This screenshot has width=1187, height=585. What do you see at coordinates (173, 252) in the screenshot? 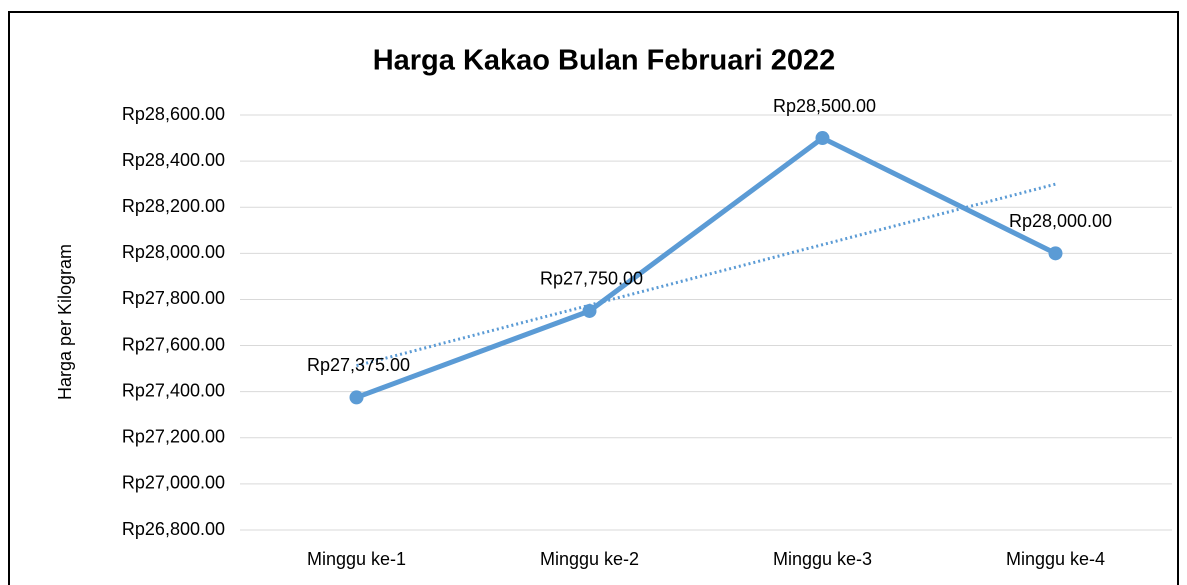
I see `y-tick-label: Rp28,000.00` at bounding box center [173, 252].